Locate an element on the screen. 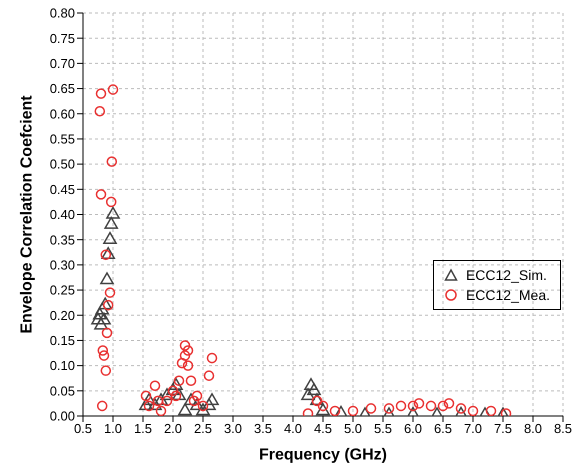  y-tick-label: 0.00 is located at coordinates (62, 416).